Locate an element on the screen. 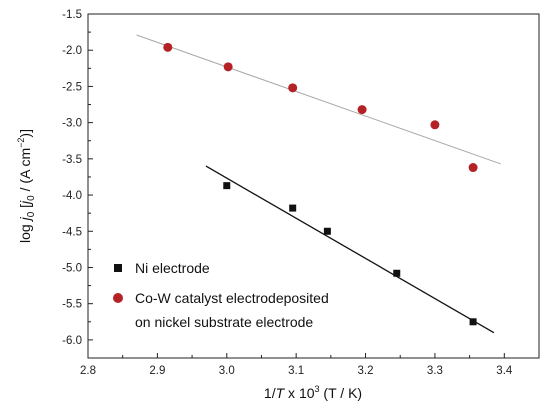  y-tick-label: -5.0 is located at coordinates (72, 268).